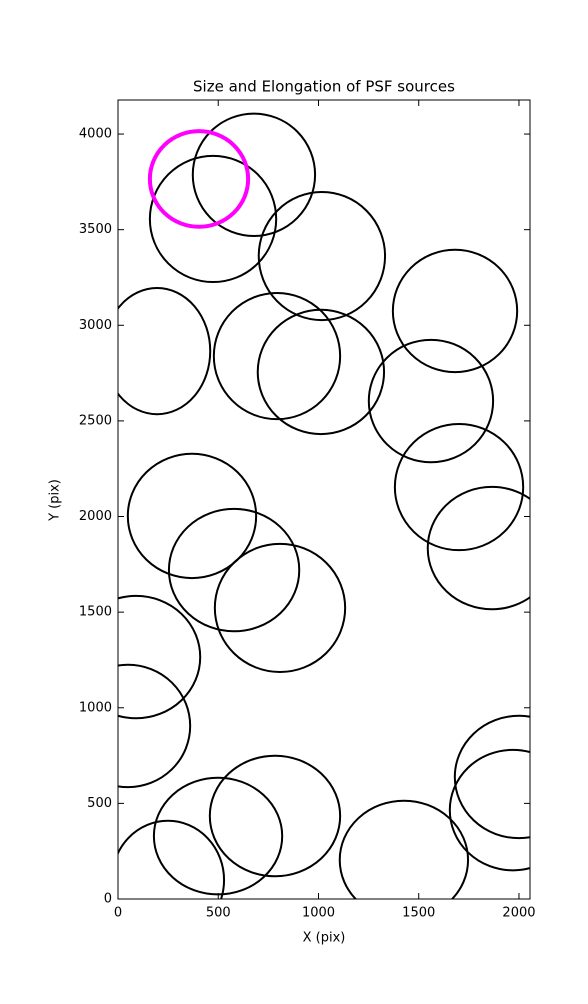  Describe the element at coordinates (318, 913) in the screenshot. I see `x-tick-label: 1000` at that location.